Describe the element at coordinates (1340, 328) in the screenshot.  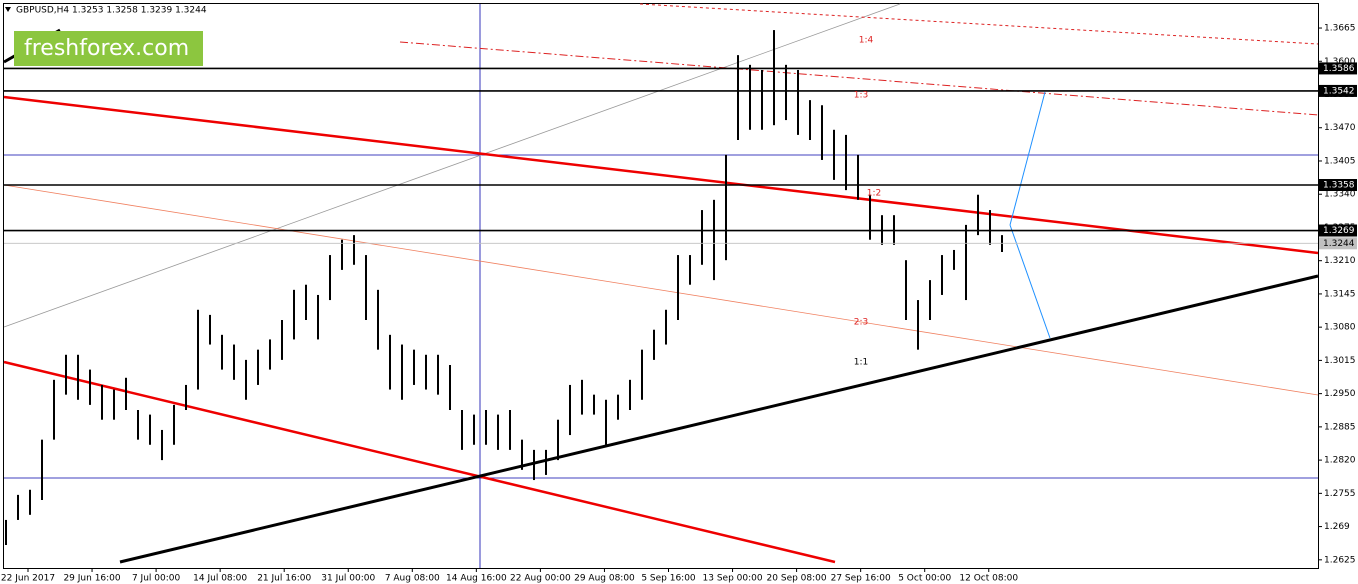
I see `y-tick-label: 1.3080` at that location.